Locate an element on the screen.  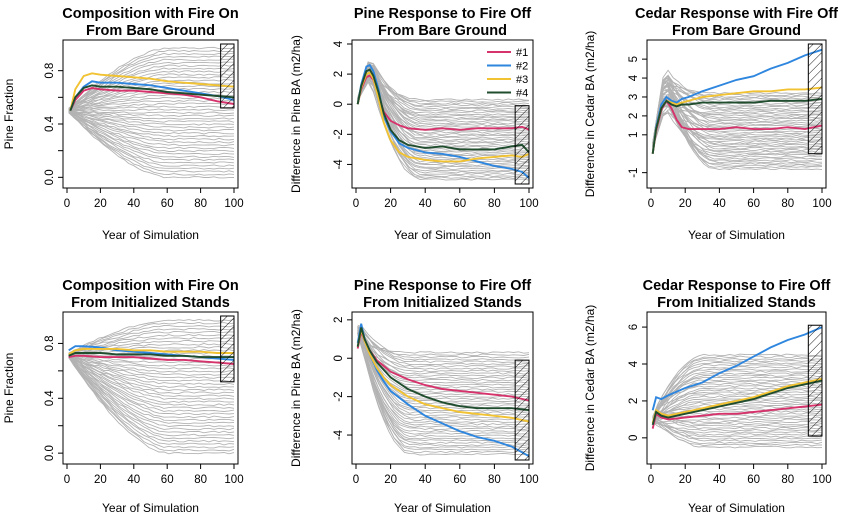
y-tick-label: -4 is located at coordinates (339, 434).